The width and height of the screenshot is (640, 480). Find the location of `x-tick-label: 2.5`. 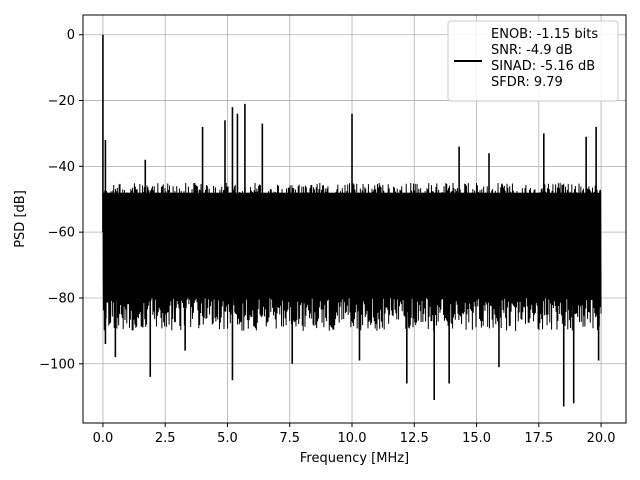

x-tick-label: 2.5 is located at coordinates (165, 438).